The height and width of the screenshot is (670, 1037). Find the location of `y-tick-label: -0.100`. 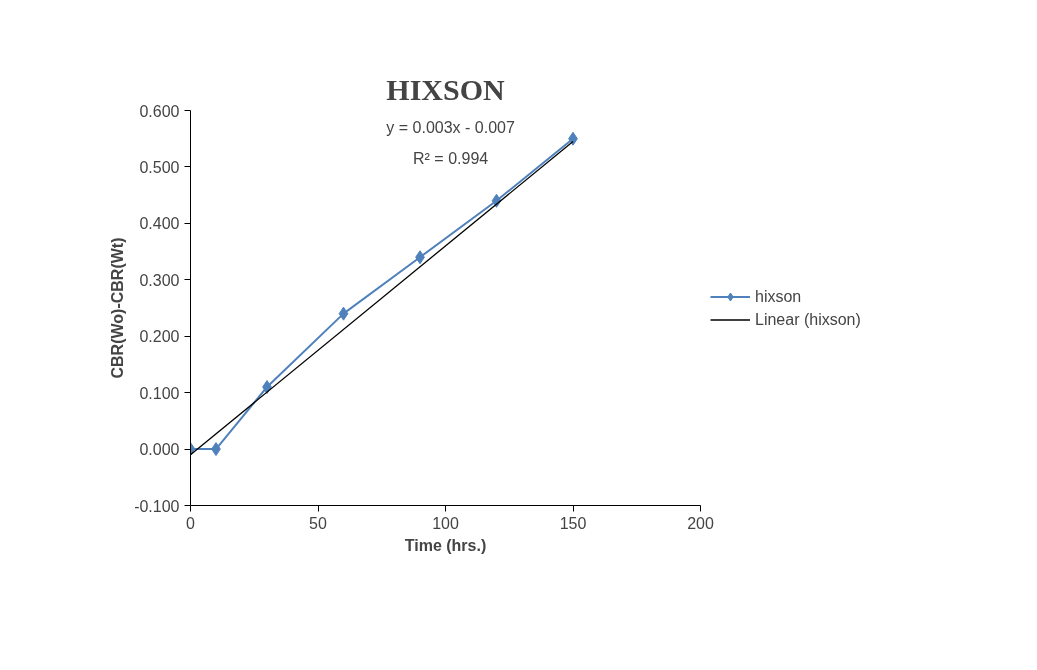

y-tick-label: -0.100 is located at coordinates (157, 506).